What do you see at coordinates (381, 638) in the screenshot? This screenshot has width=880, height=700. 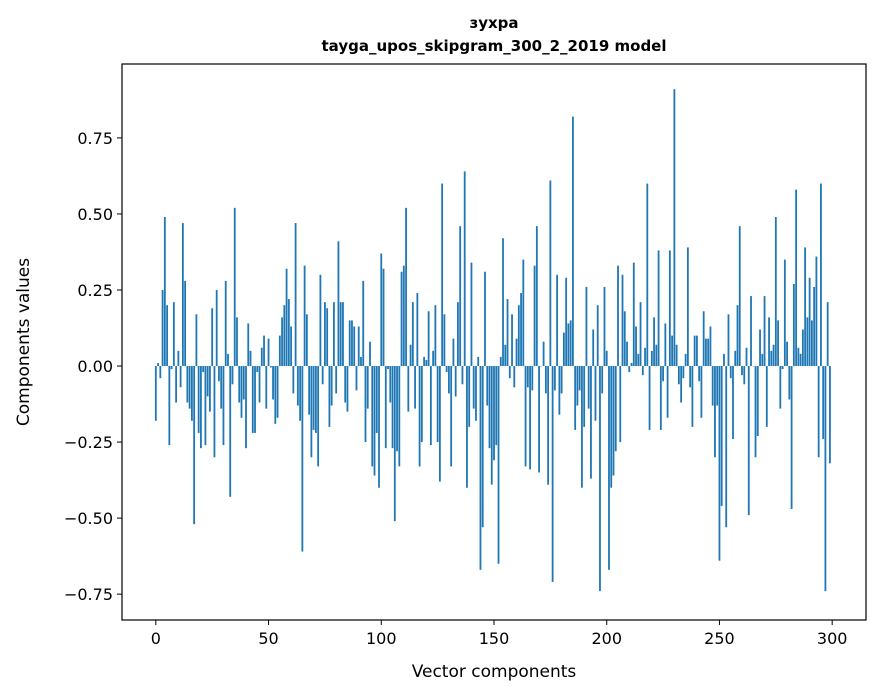 I see `x-tick-label: 100` at bounding box center [381, 638].